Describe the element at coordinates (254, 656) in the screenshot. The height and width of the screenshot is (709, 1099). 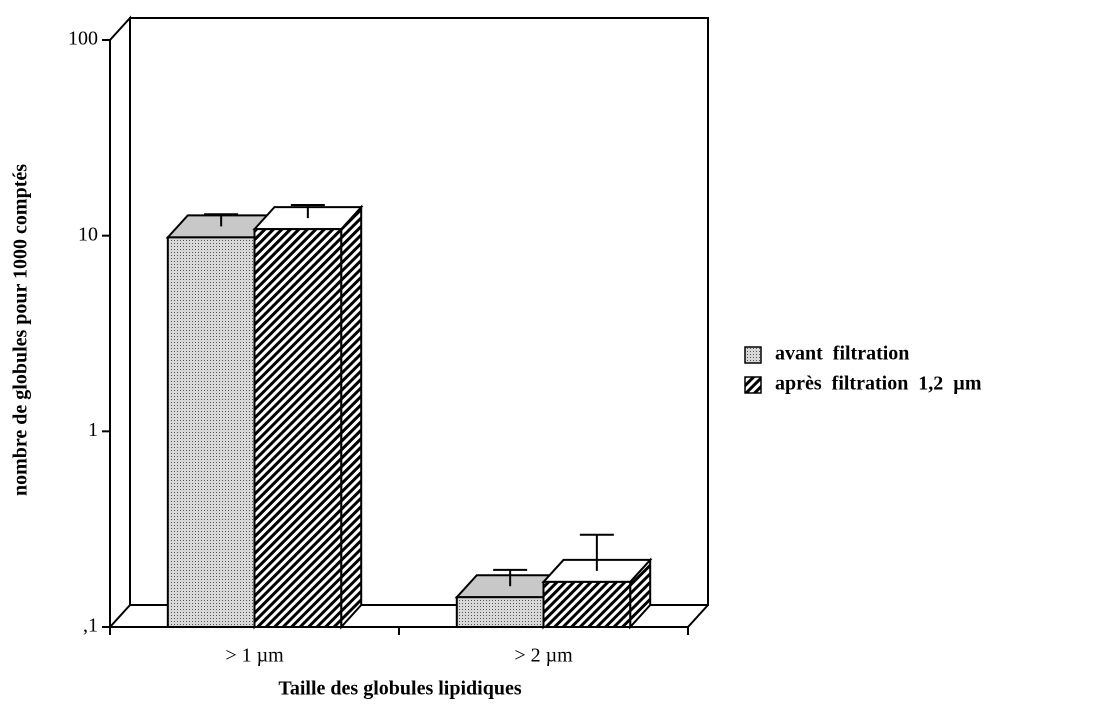
I see `x-tick-label: > 1 µm` at that location.